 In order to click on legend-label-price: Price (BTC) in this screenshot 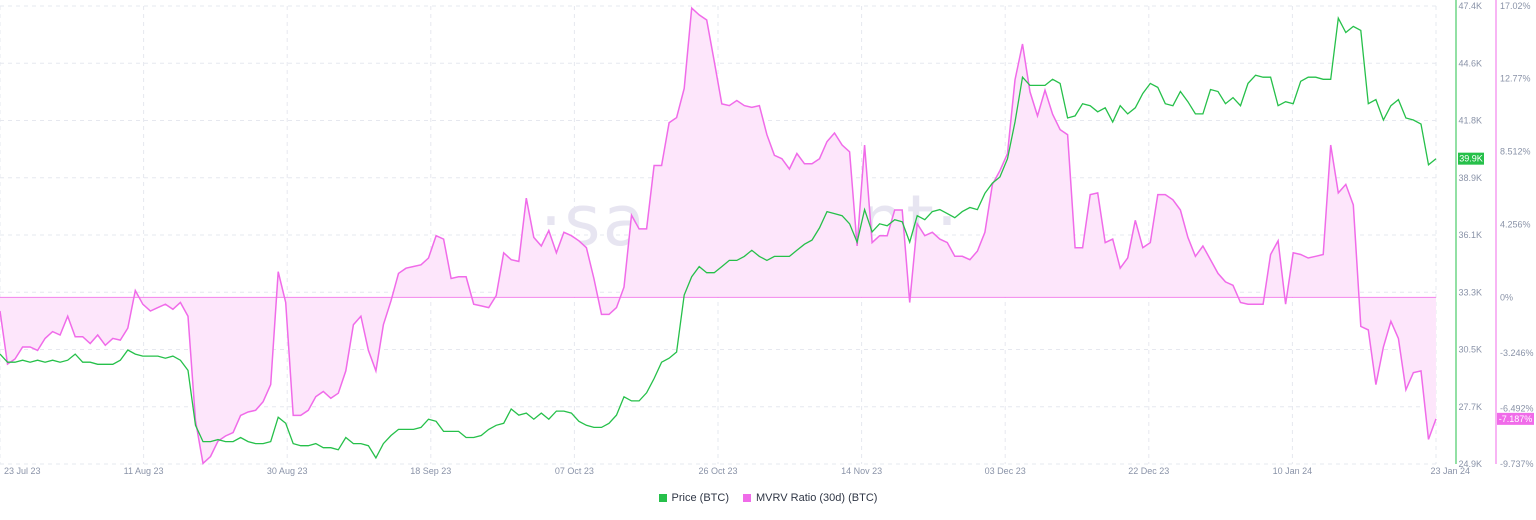, I will do `click(700, 498)`.